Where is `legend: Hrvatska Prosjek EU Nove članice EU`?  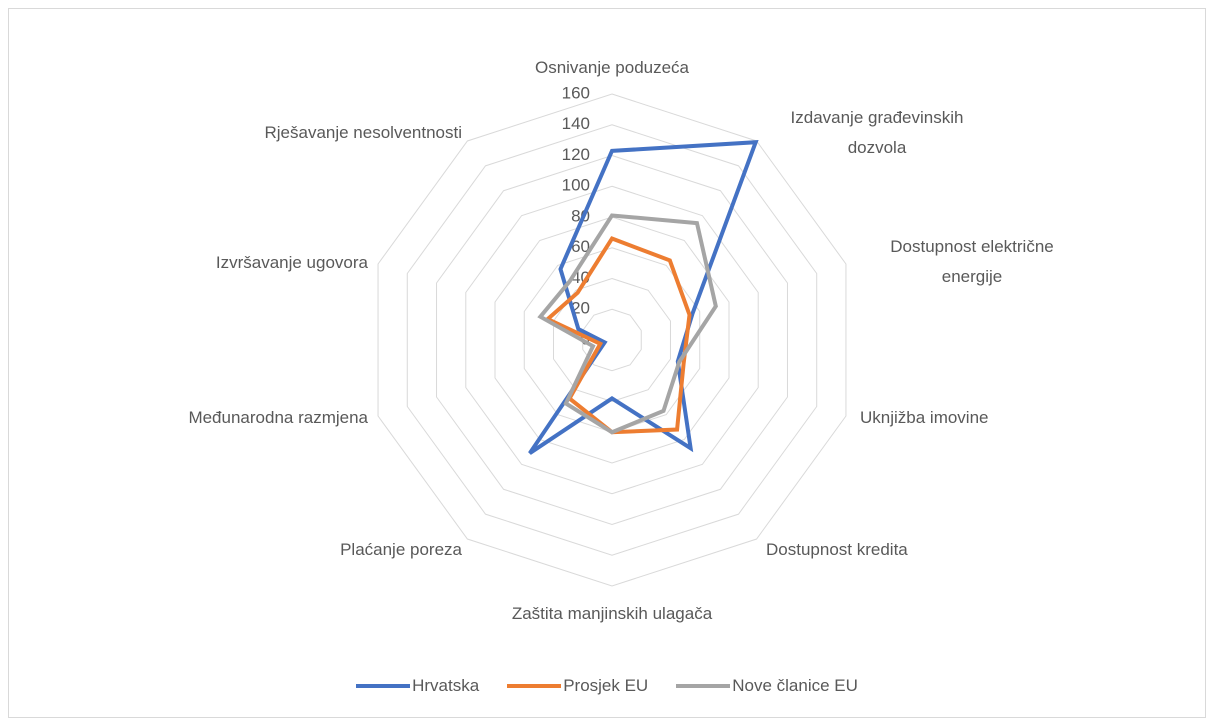
legend: Hrvatska Prosjek EU Nove članice EU is located at coordinates (607, 686).